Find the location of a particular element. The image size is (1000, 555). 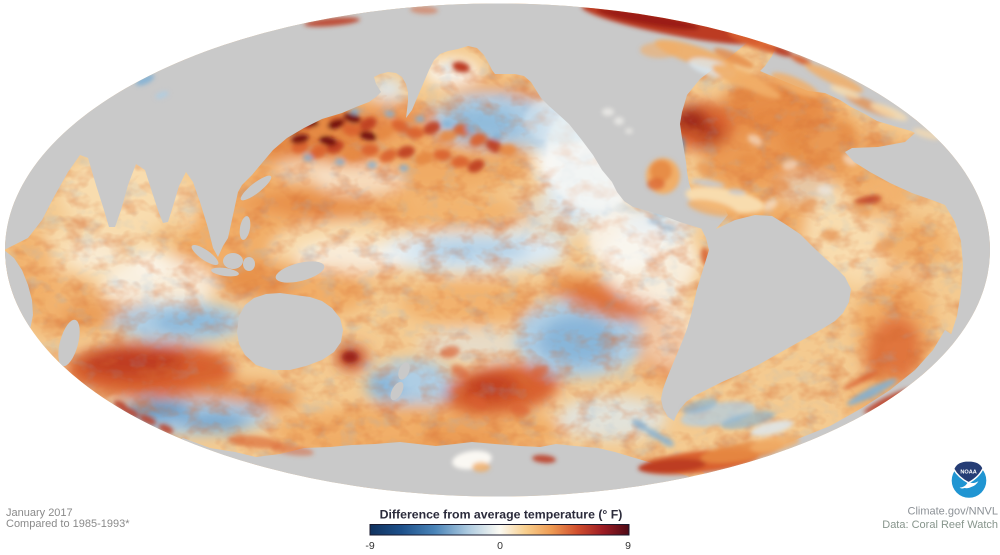

svg-text: Data: Coral Reef Watch is located at coordinates (940, 525).